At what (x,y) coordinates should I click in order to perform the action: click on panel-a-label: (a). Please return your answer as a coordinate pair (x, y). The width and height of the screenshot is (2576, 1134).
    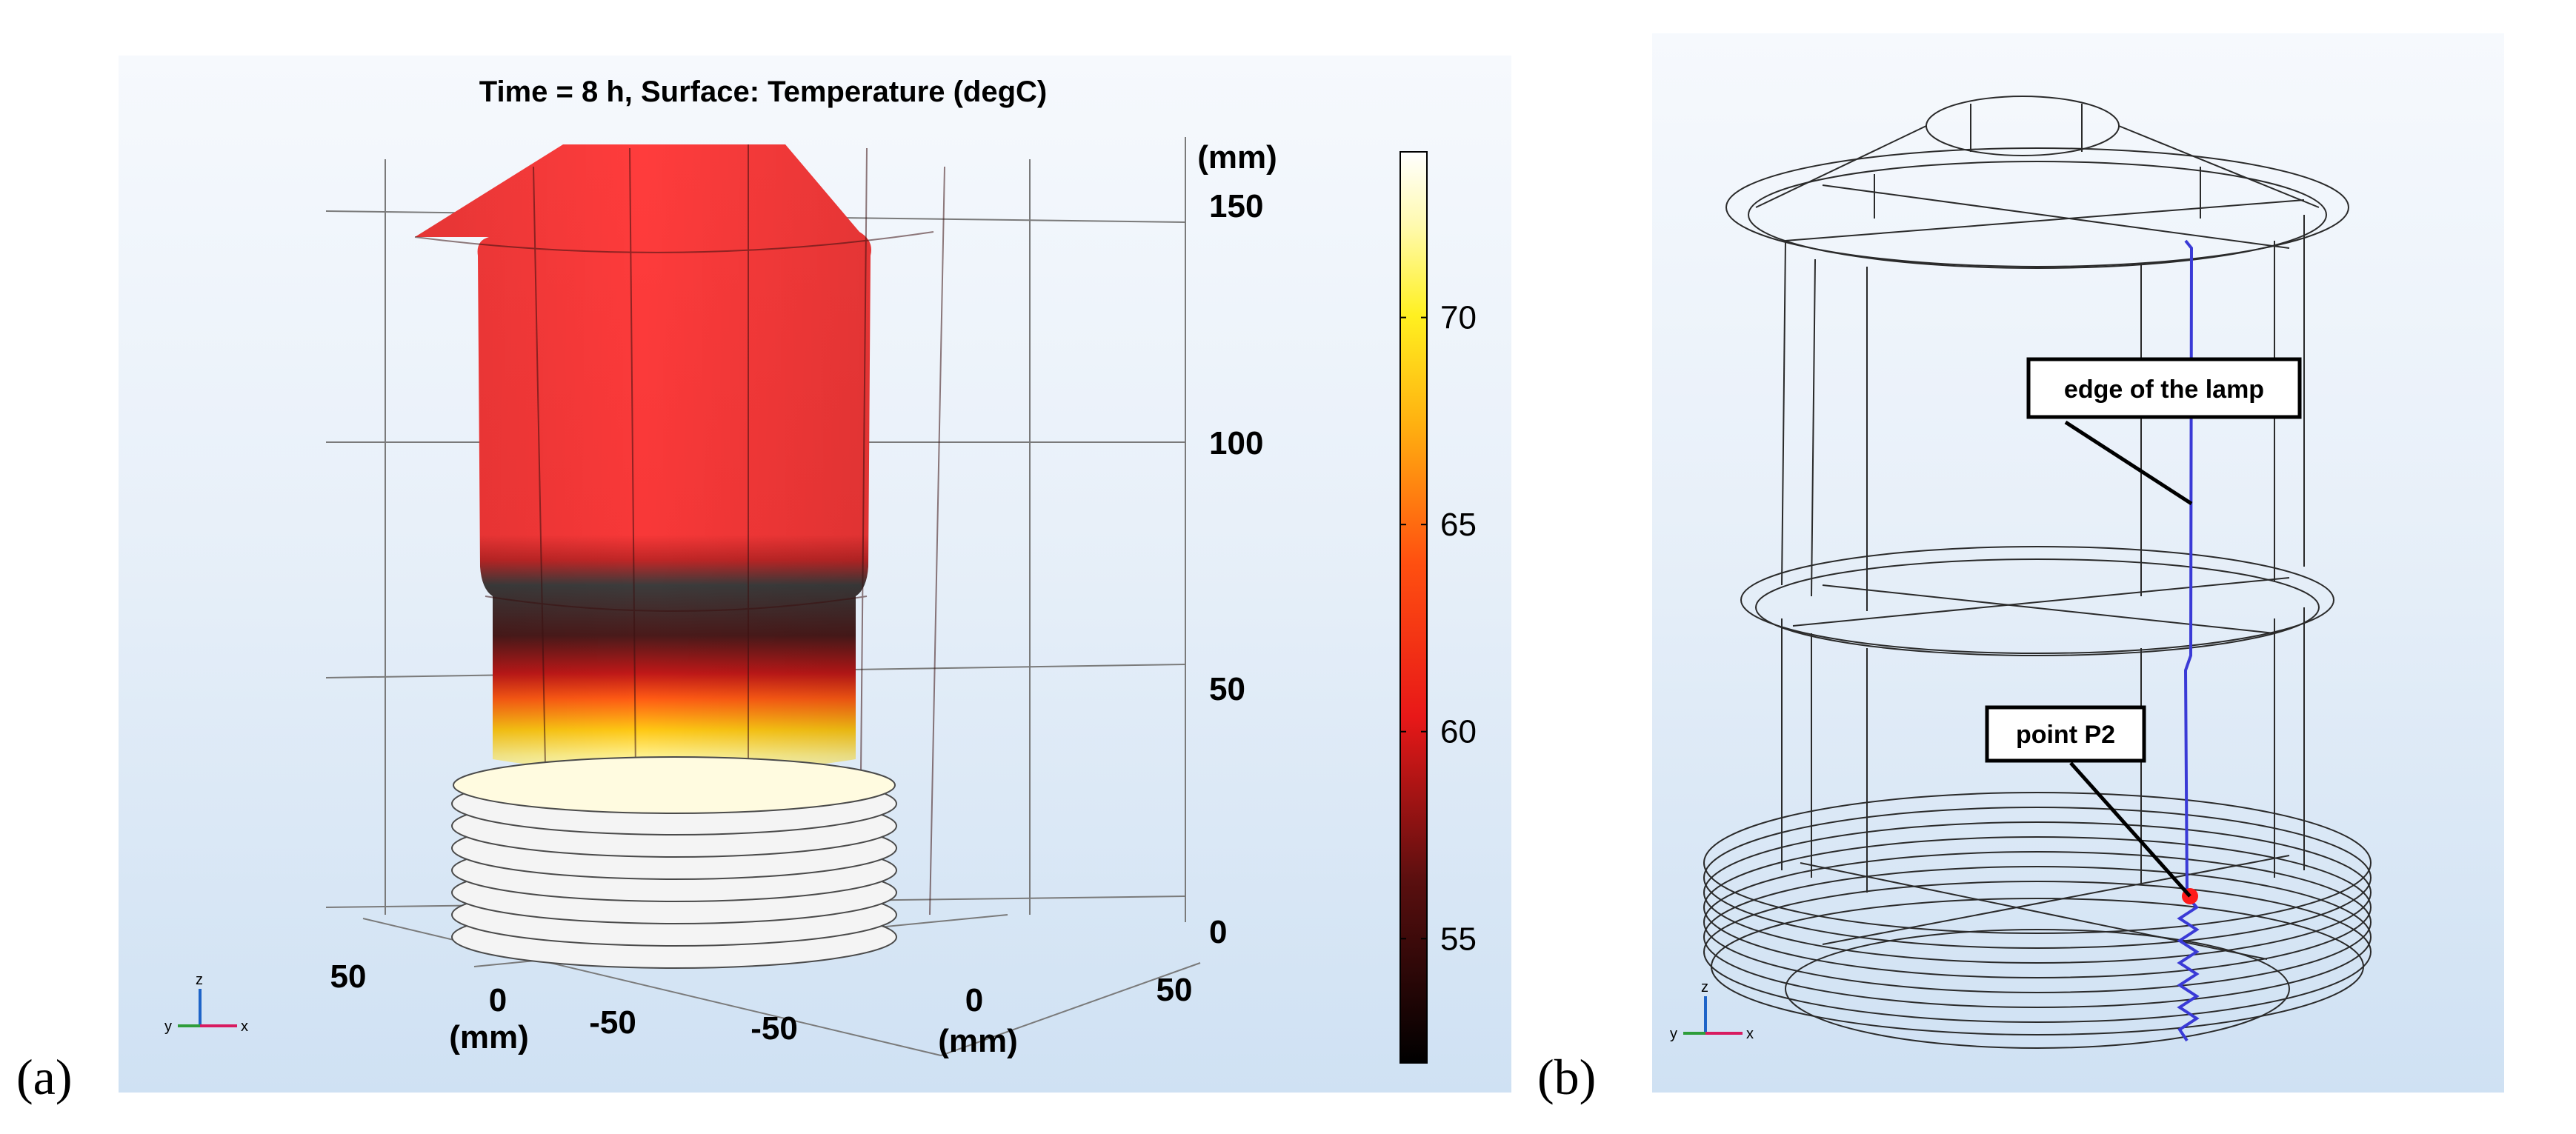
    Looking at the image, I should click on (44, 1077).